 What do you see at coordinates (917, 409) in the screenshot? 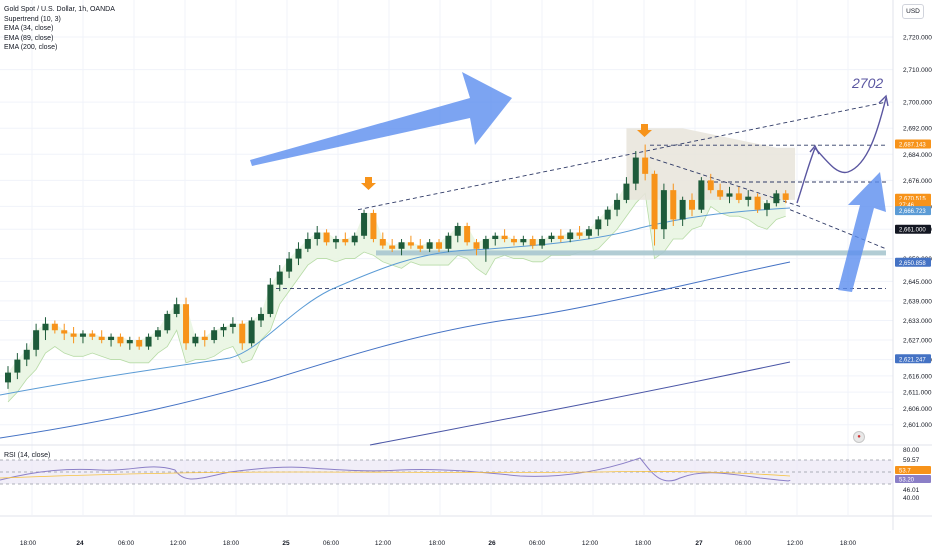
I see `price-tick-label: 2,606.000` at bounding box center [917, 409].